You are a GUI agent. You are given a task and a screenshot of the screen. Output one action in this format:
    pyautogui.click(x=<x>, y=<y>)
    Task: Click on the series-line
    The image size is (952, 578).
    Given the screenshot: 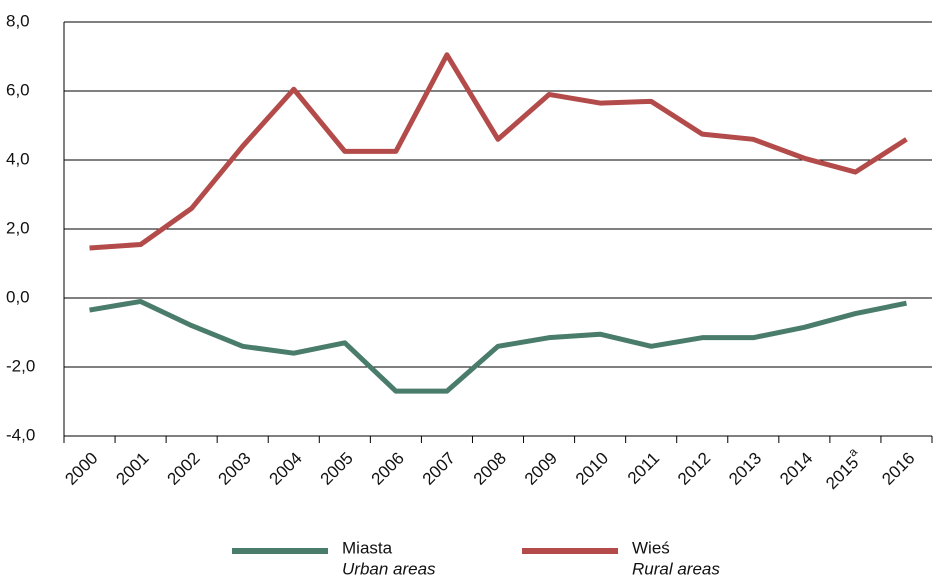 What is the action you would take?
    pyautogui.click(x=498, y=346)
    